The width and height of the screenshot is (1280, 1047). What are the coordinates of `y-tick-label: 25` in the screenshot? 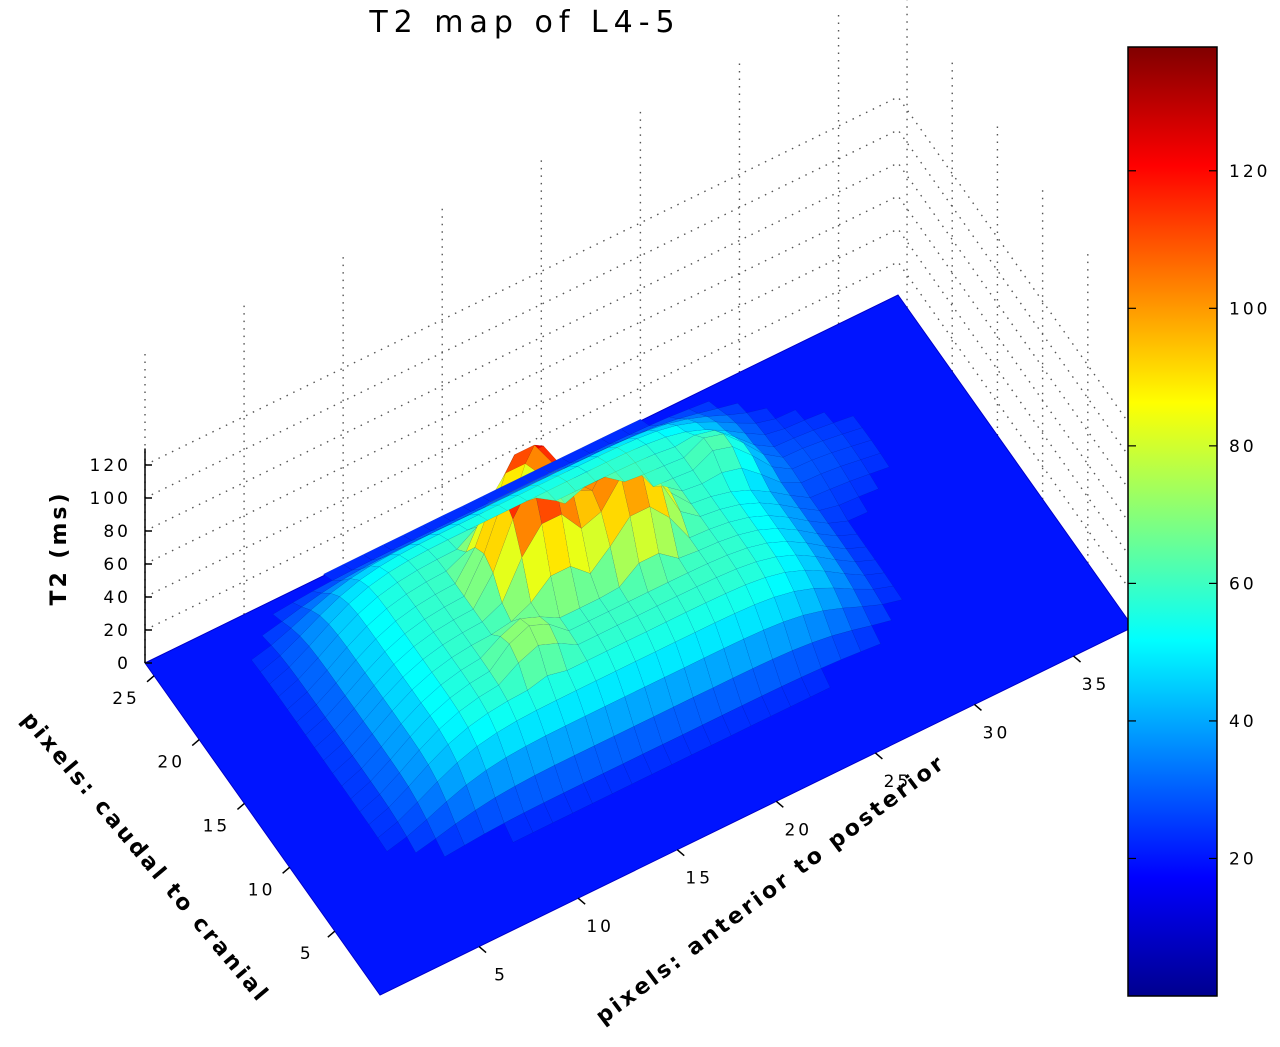 It's located at (126, 699).